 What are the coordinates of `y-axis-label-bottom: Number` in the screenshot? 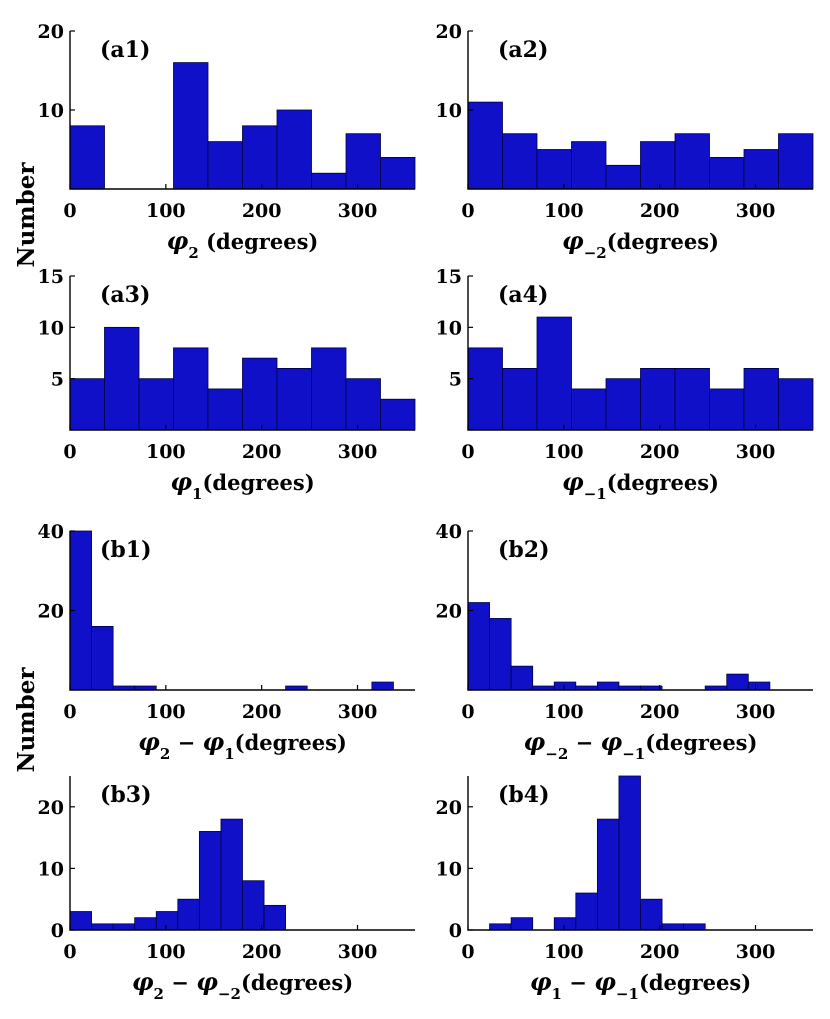 It's located at (26, 720).